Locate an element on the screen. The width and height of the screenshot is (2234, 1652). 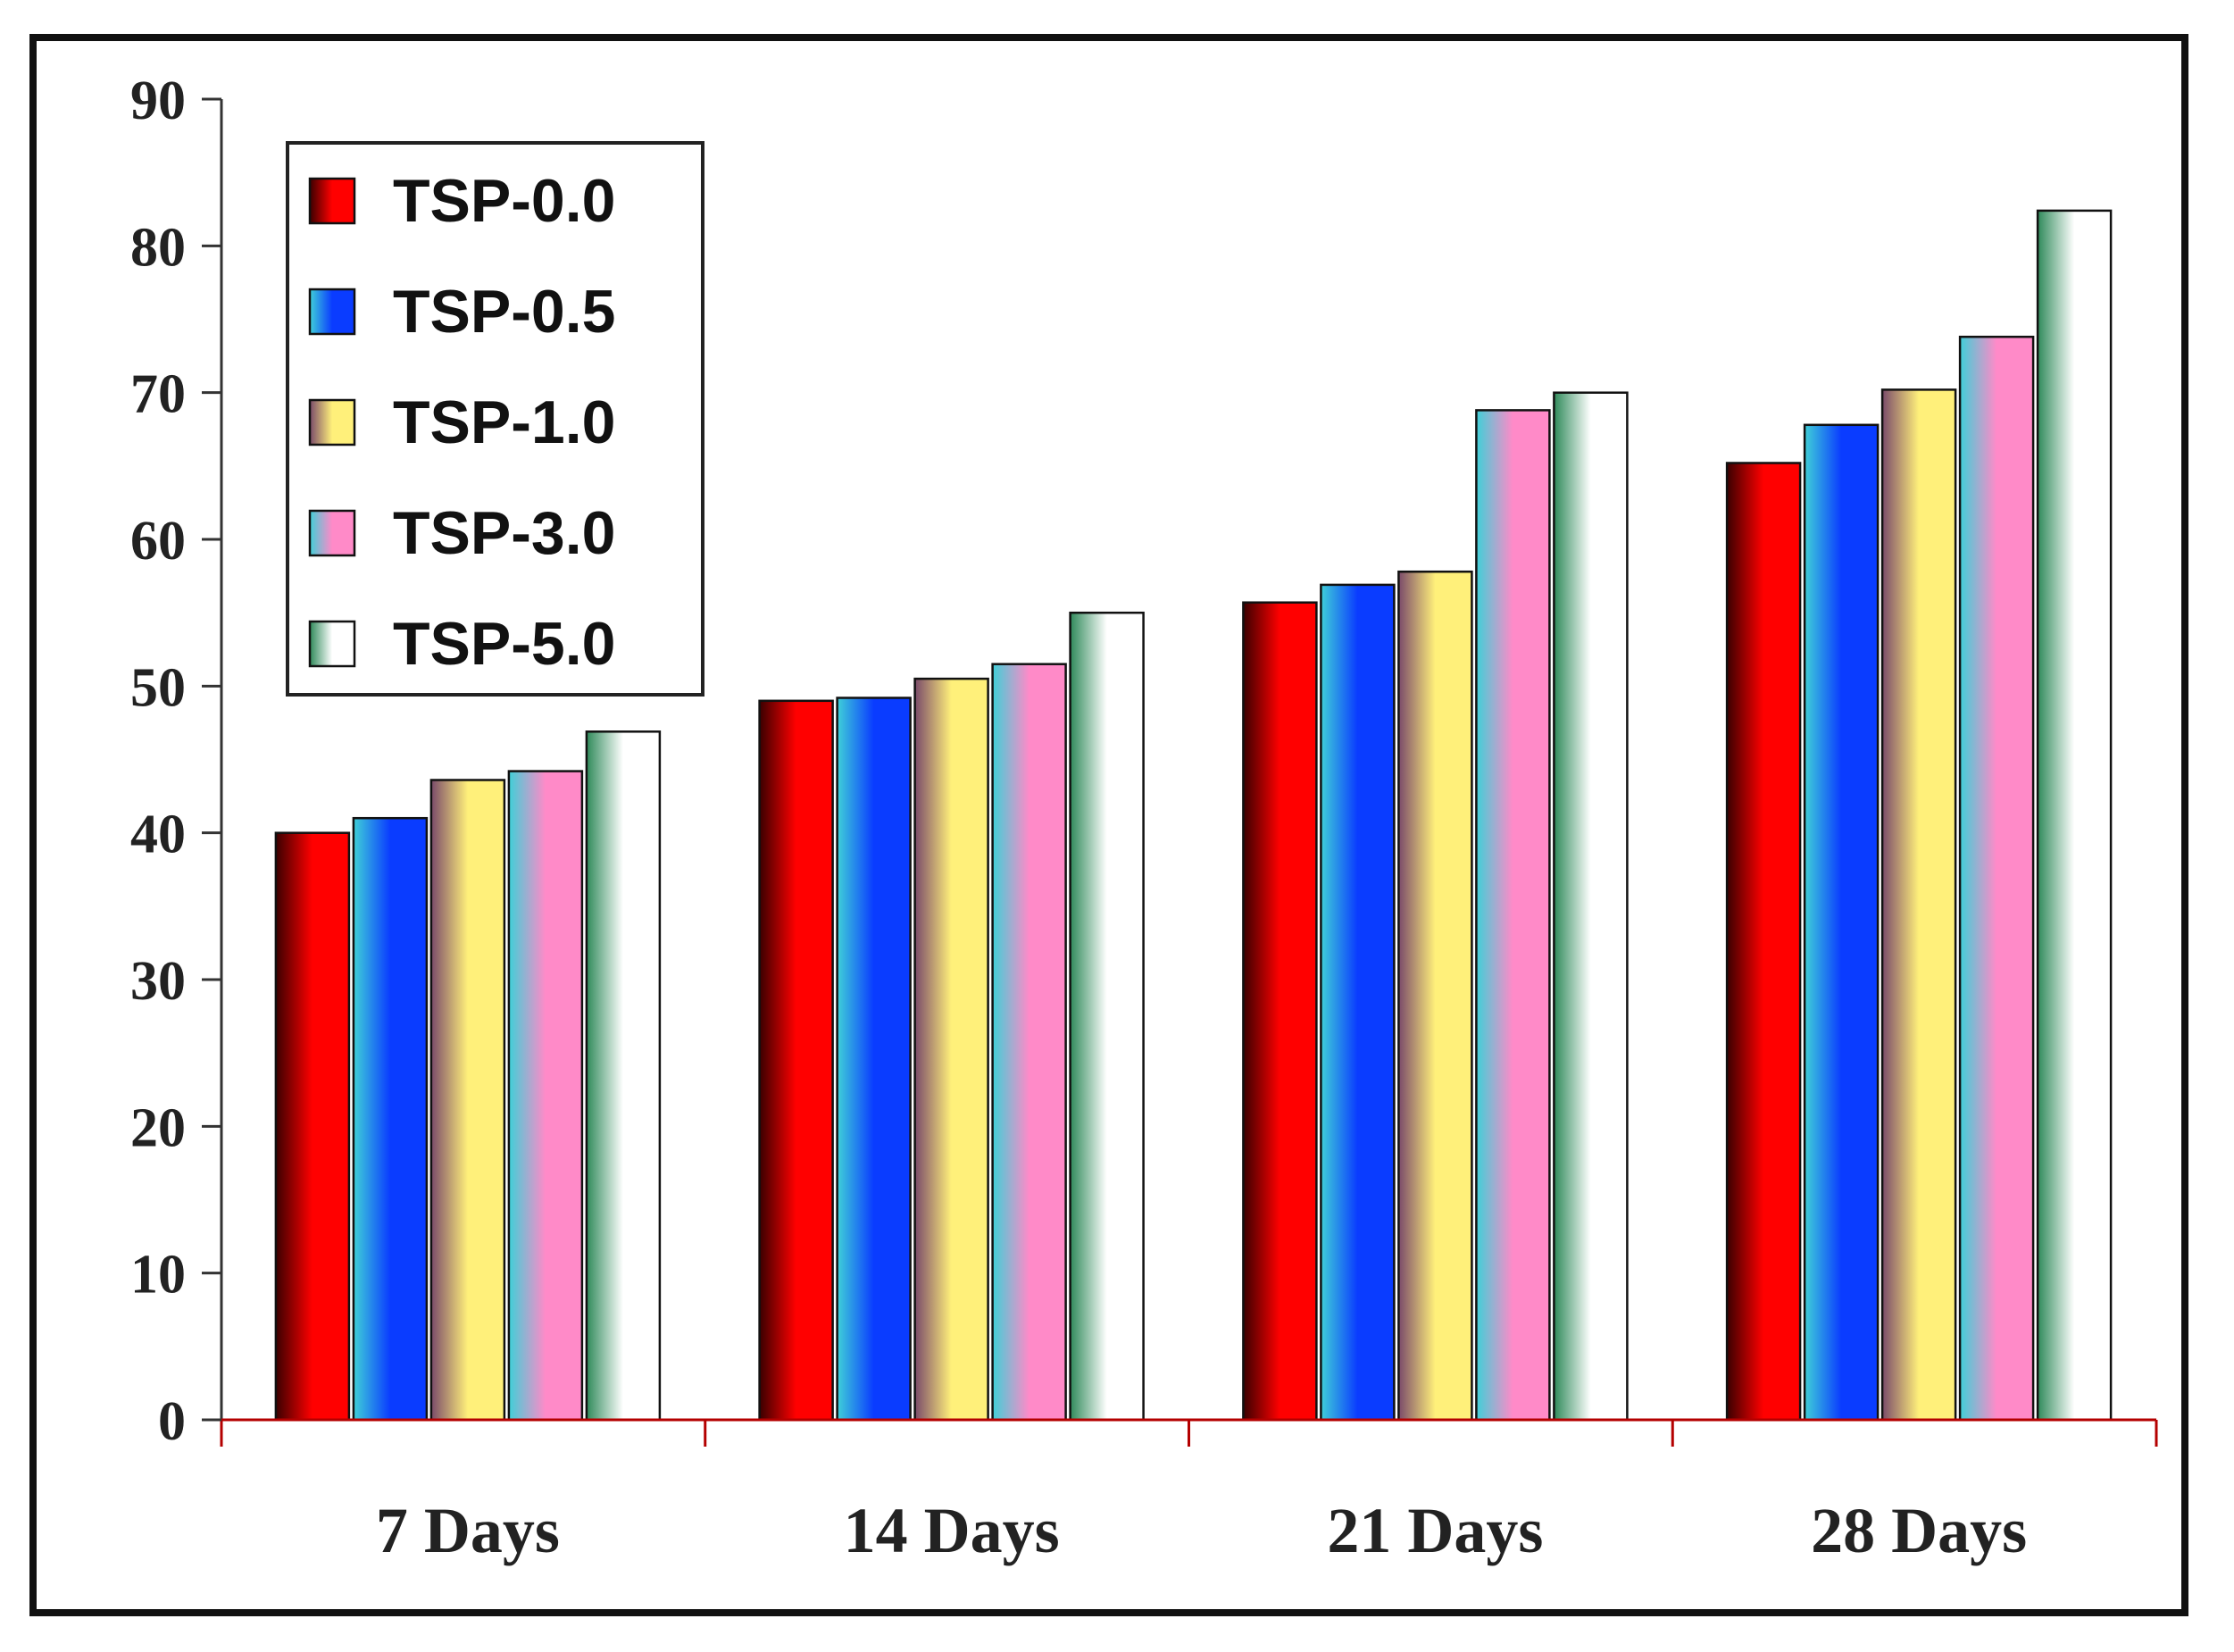
y-tick-label: 30 is located at coordinates (158, 981).